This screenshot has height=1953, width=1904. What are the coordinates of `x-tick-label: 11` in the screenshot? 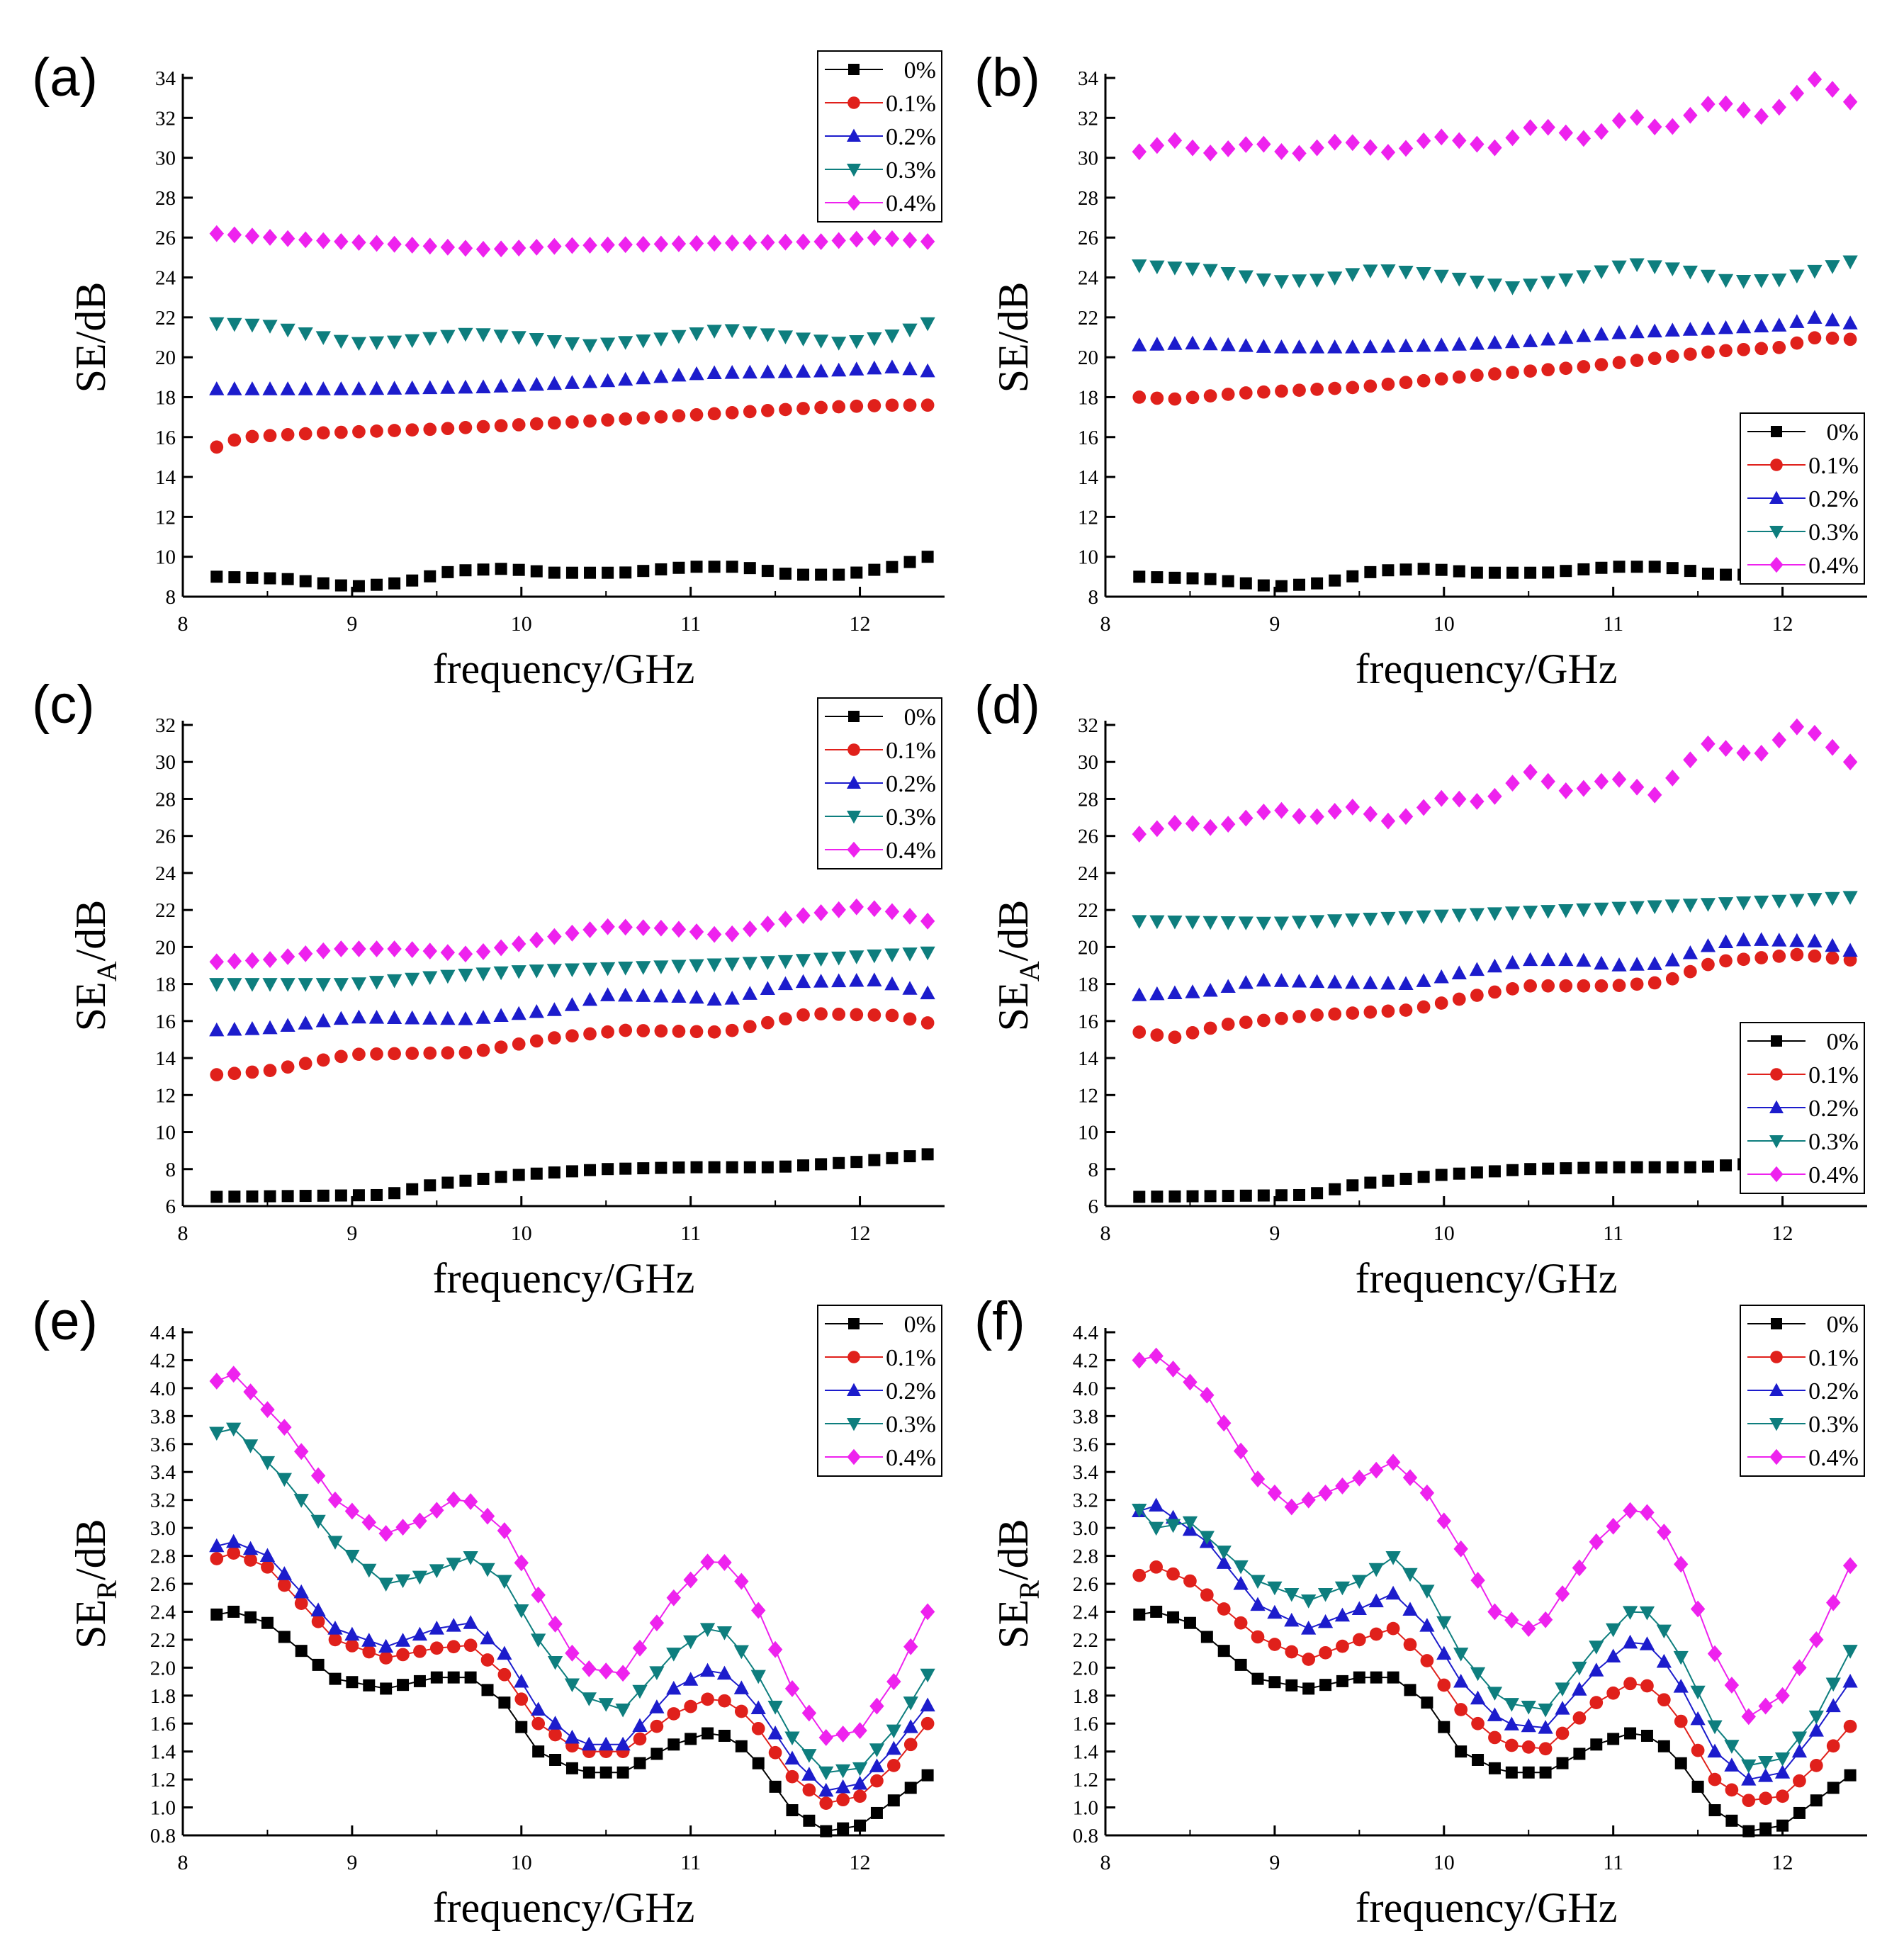 It's located at (691, 624).